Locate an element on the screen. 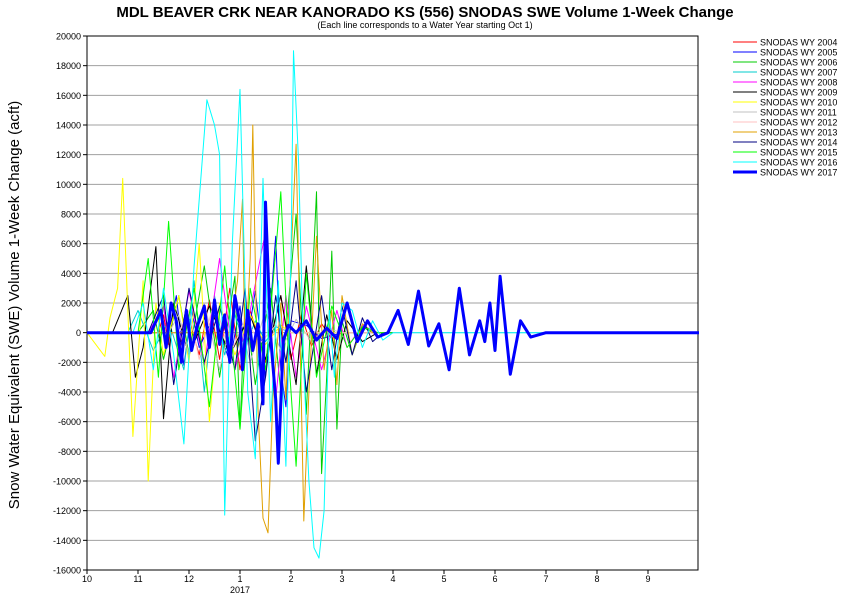 Image resolution: width=850 pixels, height=600 pixels. legend-entry: SNODAS WY 2010 is located at coordinates (798, 103).